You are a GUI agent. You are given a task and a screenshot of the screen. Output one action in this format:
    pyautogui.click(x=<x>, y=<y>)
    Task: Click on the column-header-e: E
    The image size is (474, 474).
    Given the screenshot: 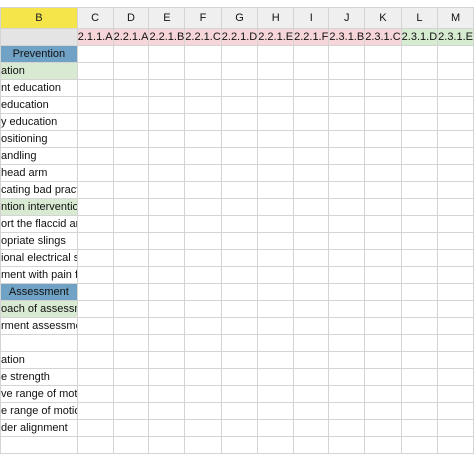 What is the action you would take?
    pyautogui.click(x=167, y=18)
    